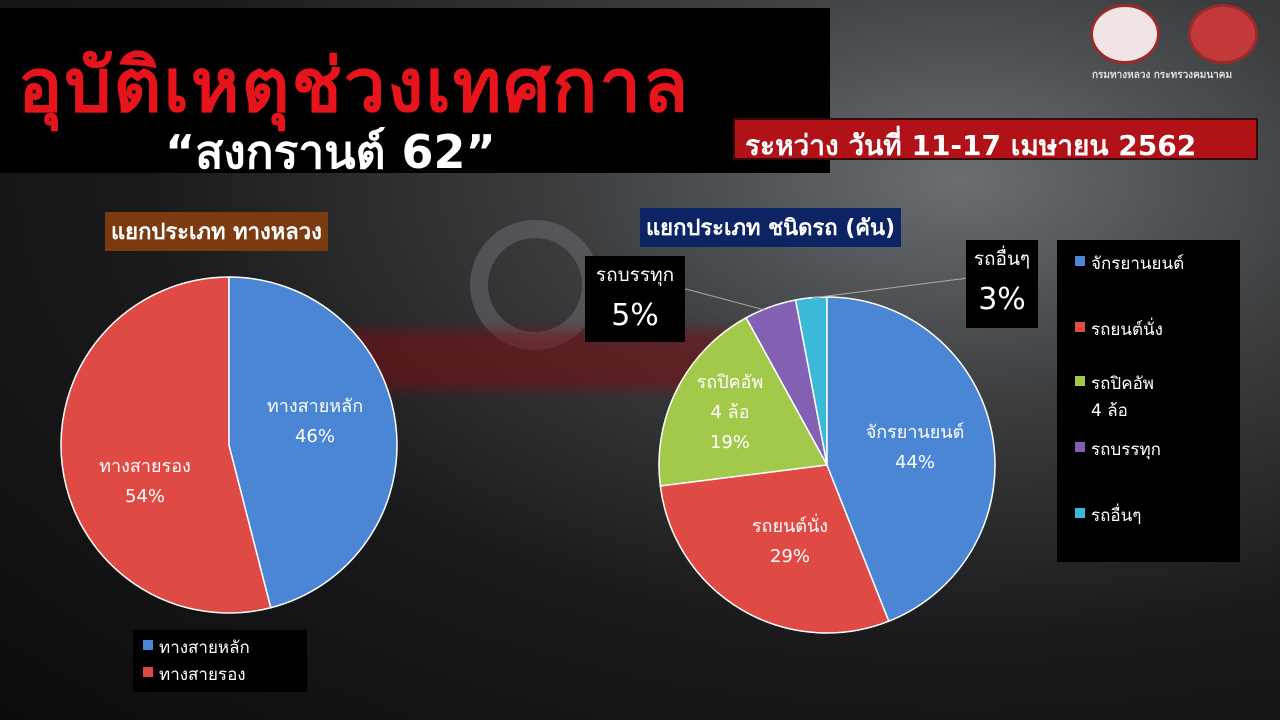 This screenshot has width=1280, height=720. I want to click on legend-item-pickup: รถปิคอัพ 4 ล้อ, so click(1148, 403).